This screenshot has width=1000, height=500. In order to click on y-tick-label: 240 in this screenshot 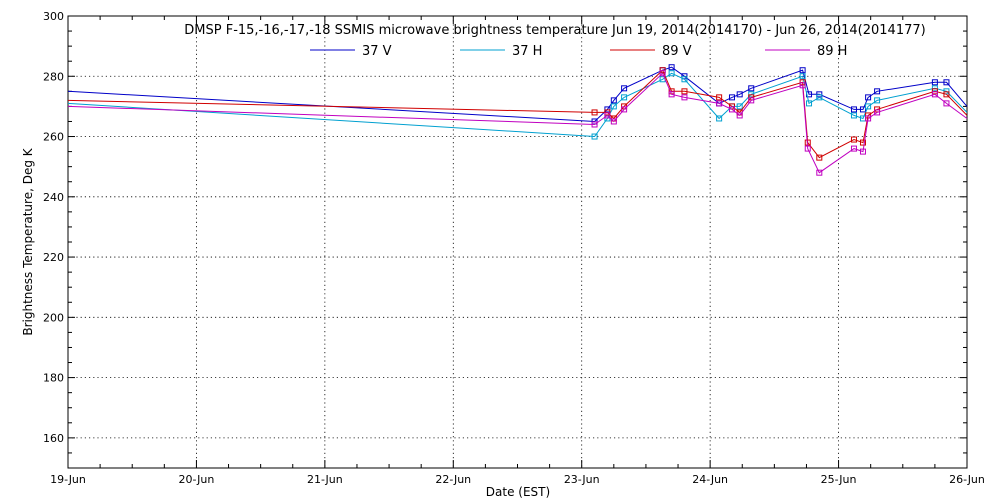, I will do `click(53, 197)`.